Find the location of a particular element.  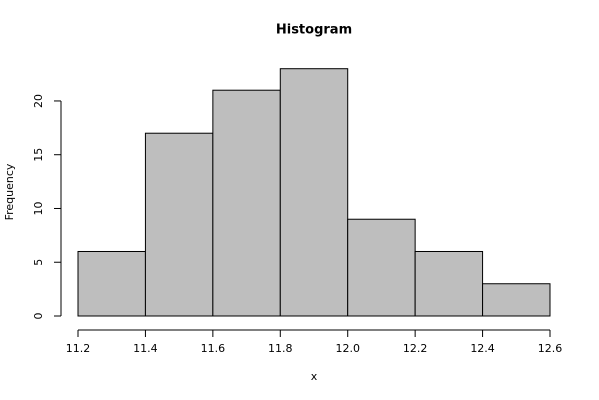

y-axis-label: Frequency is located at coordinates (9, 191).